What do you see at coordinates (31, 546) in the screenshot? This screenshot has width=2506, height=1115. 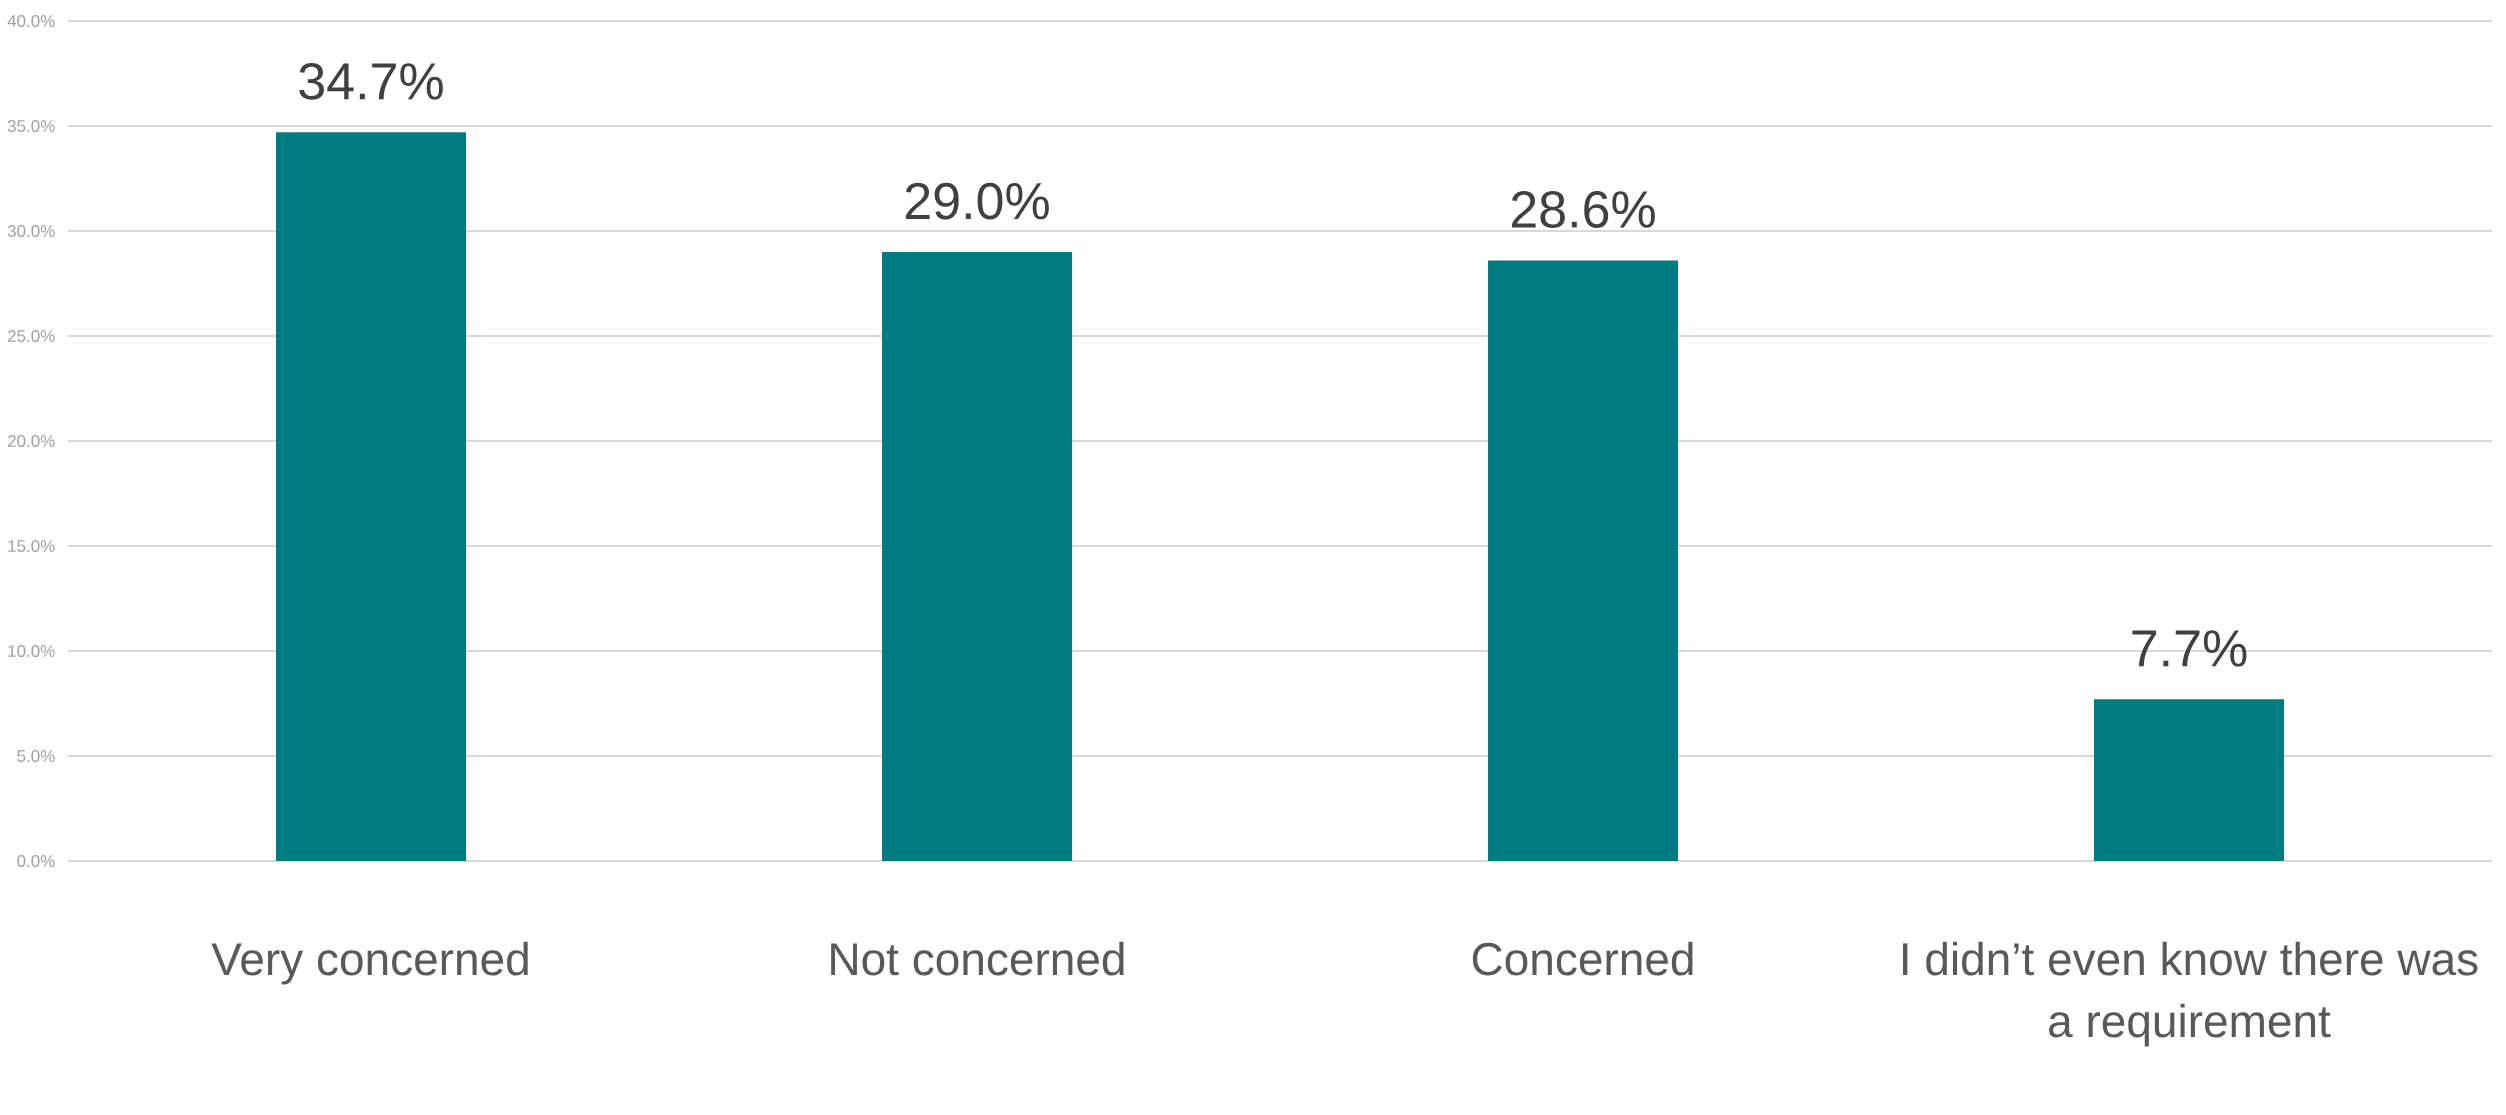 I see `y-tick-label: 15.0%` at bounding box center [31, 546].